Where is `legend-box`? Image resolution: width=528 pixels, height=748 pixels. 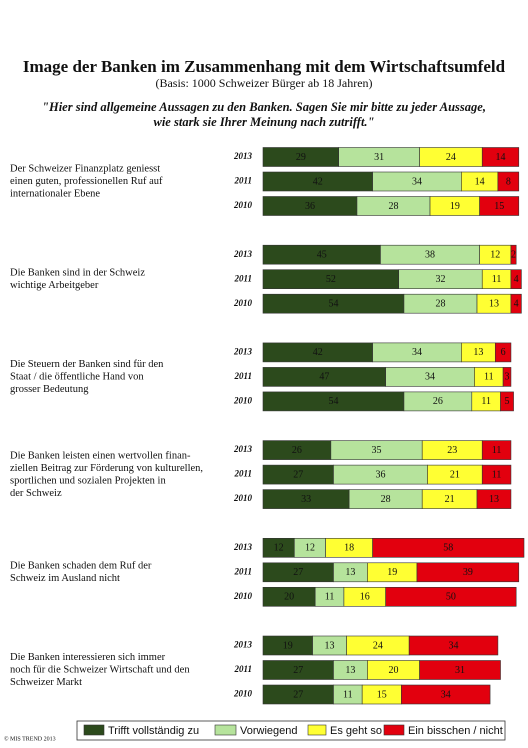
legend-box is located at coordinates (291, 730).